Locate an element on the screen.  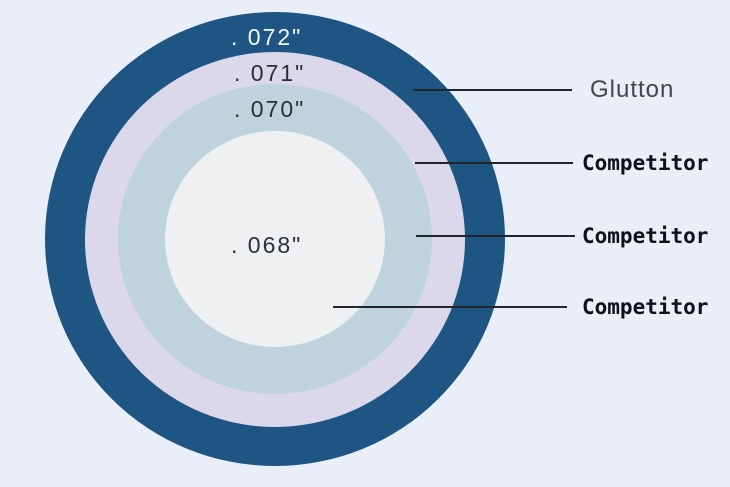
callout-label-competitor-070: Competitor is located at coordinates (645, 236).